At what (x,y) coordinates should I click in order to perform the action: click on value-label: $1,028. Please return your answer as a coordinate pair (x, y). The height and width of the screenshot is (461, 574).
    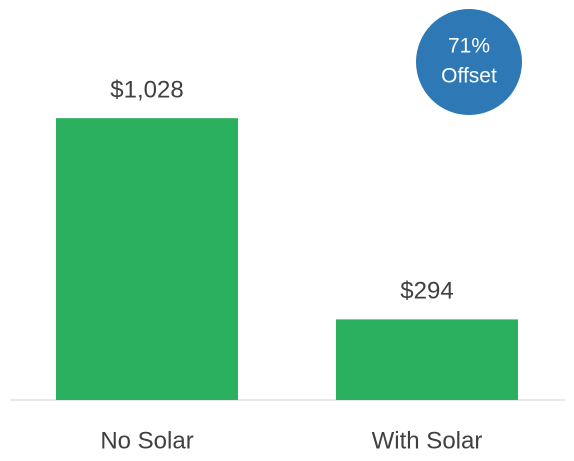
    Looking at the image, I should click on (146, 90).